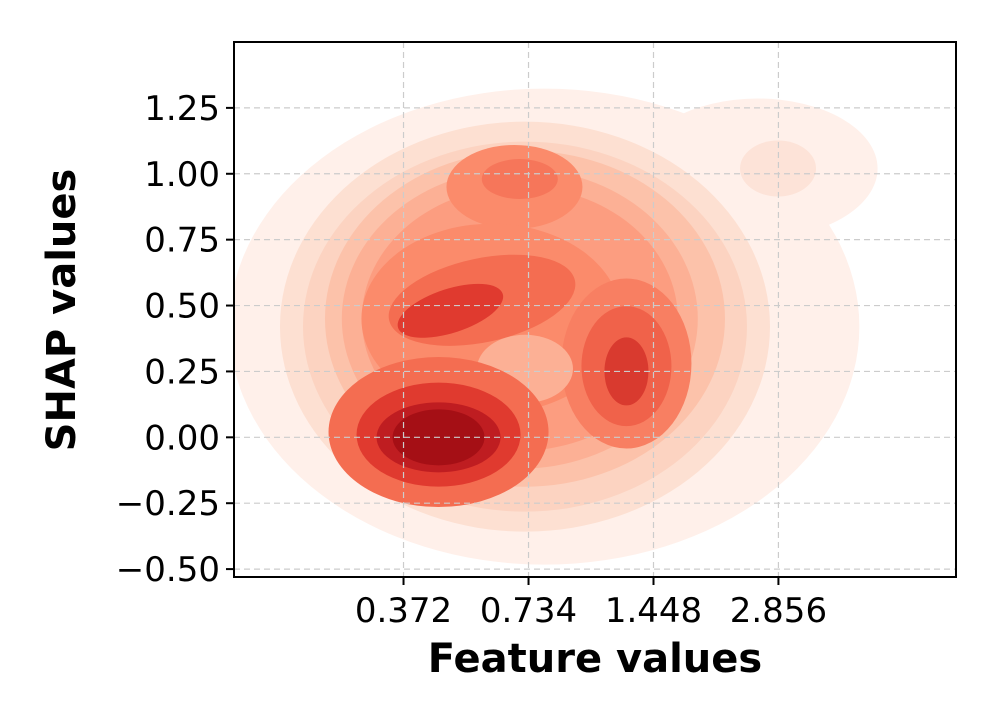  I want to click on x-axis-title: Feature values, so click(595, 659).